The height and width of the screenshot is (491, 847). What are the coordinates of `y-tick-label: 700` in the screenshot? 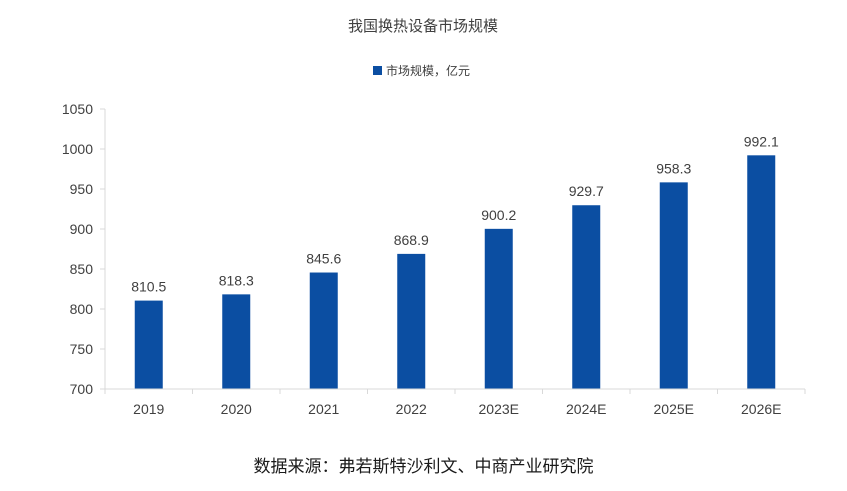 It's located at (82, 389).